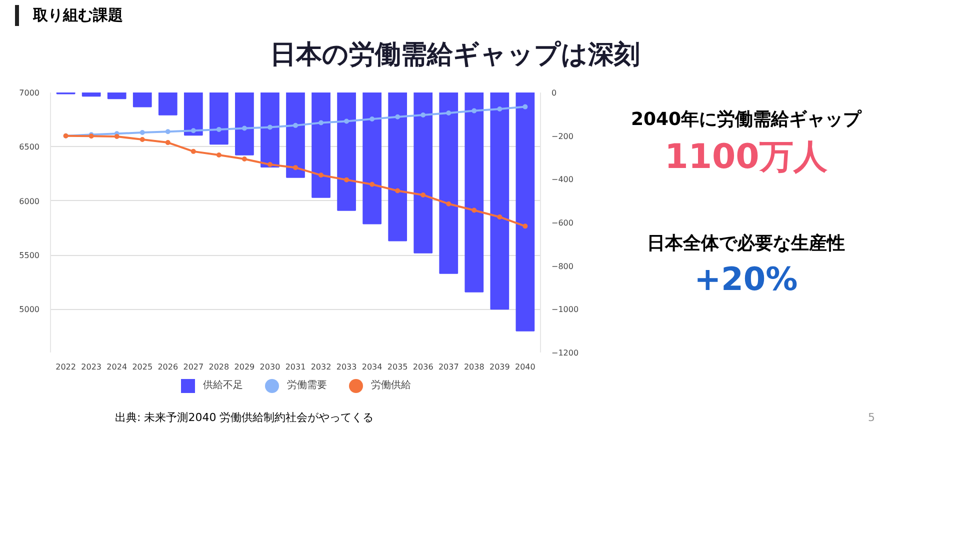 This screenshot has width=960, height=540. Describe the element at coordinates (372, 367) in the screenshot. I see `x-tick-label: 2034` at that location.